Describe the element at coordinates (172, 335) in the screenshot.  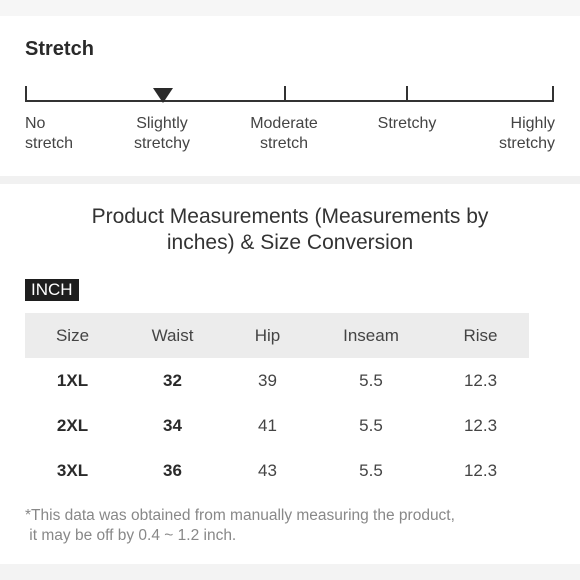
I see `column-header-waist: Waist` at that location.